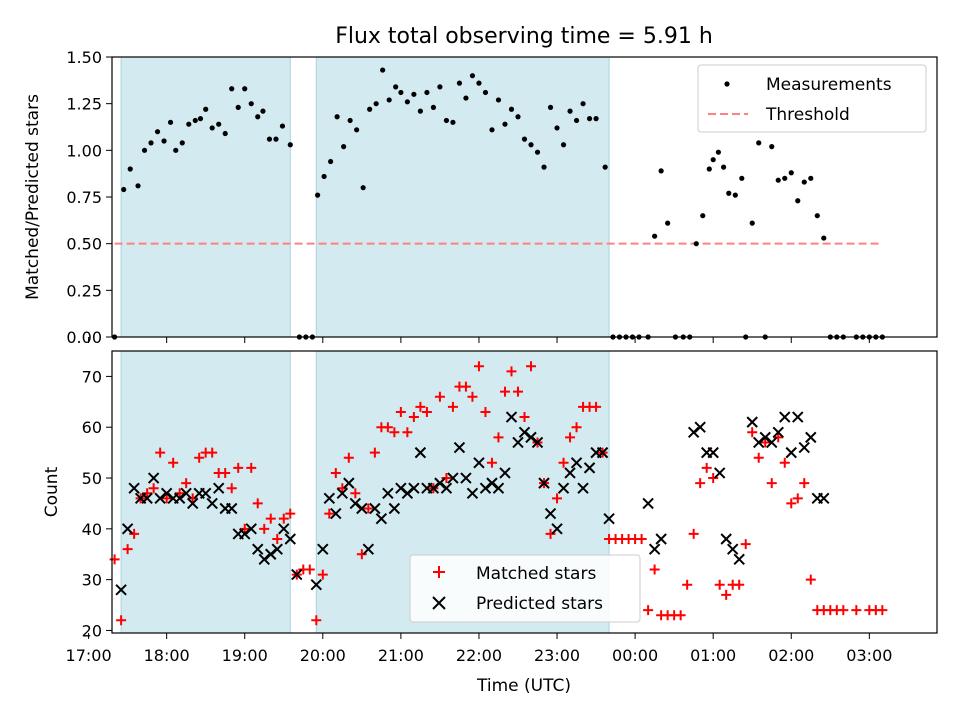 The width and height of the screenshot is (960, 720). What do you see at coordinates (439, 603) in the screenshot?
I see `legend-predicted-marker` at bounding box center [439, 603].